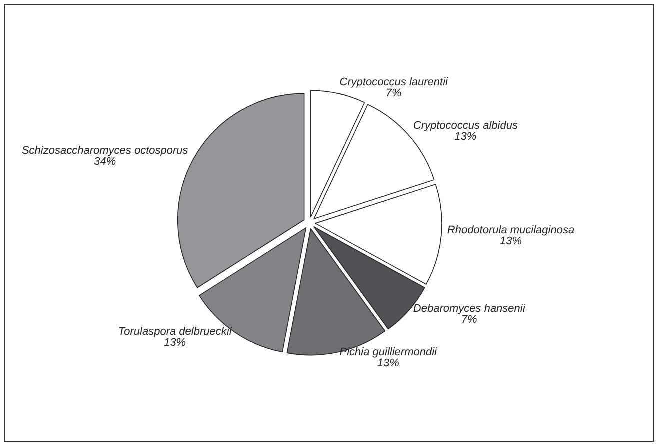  What do you see at coordinates (105, 162) in the screenshot?
I see `data-label: 34%` at bounding box center [105, 162].